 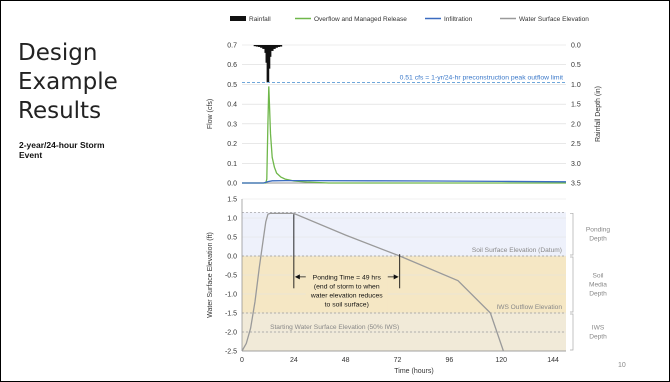 I want to click on legend-label-0: Rainfall, so click(x=260, y=19).